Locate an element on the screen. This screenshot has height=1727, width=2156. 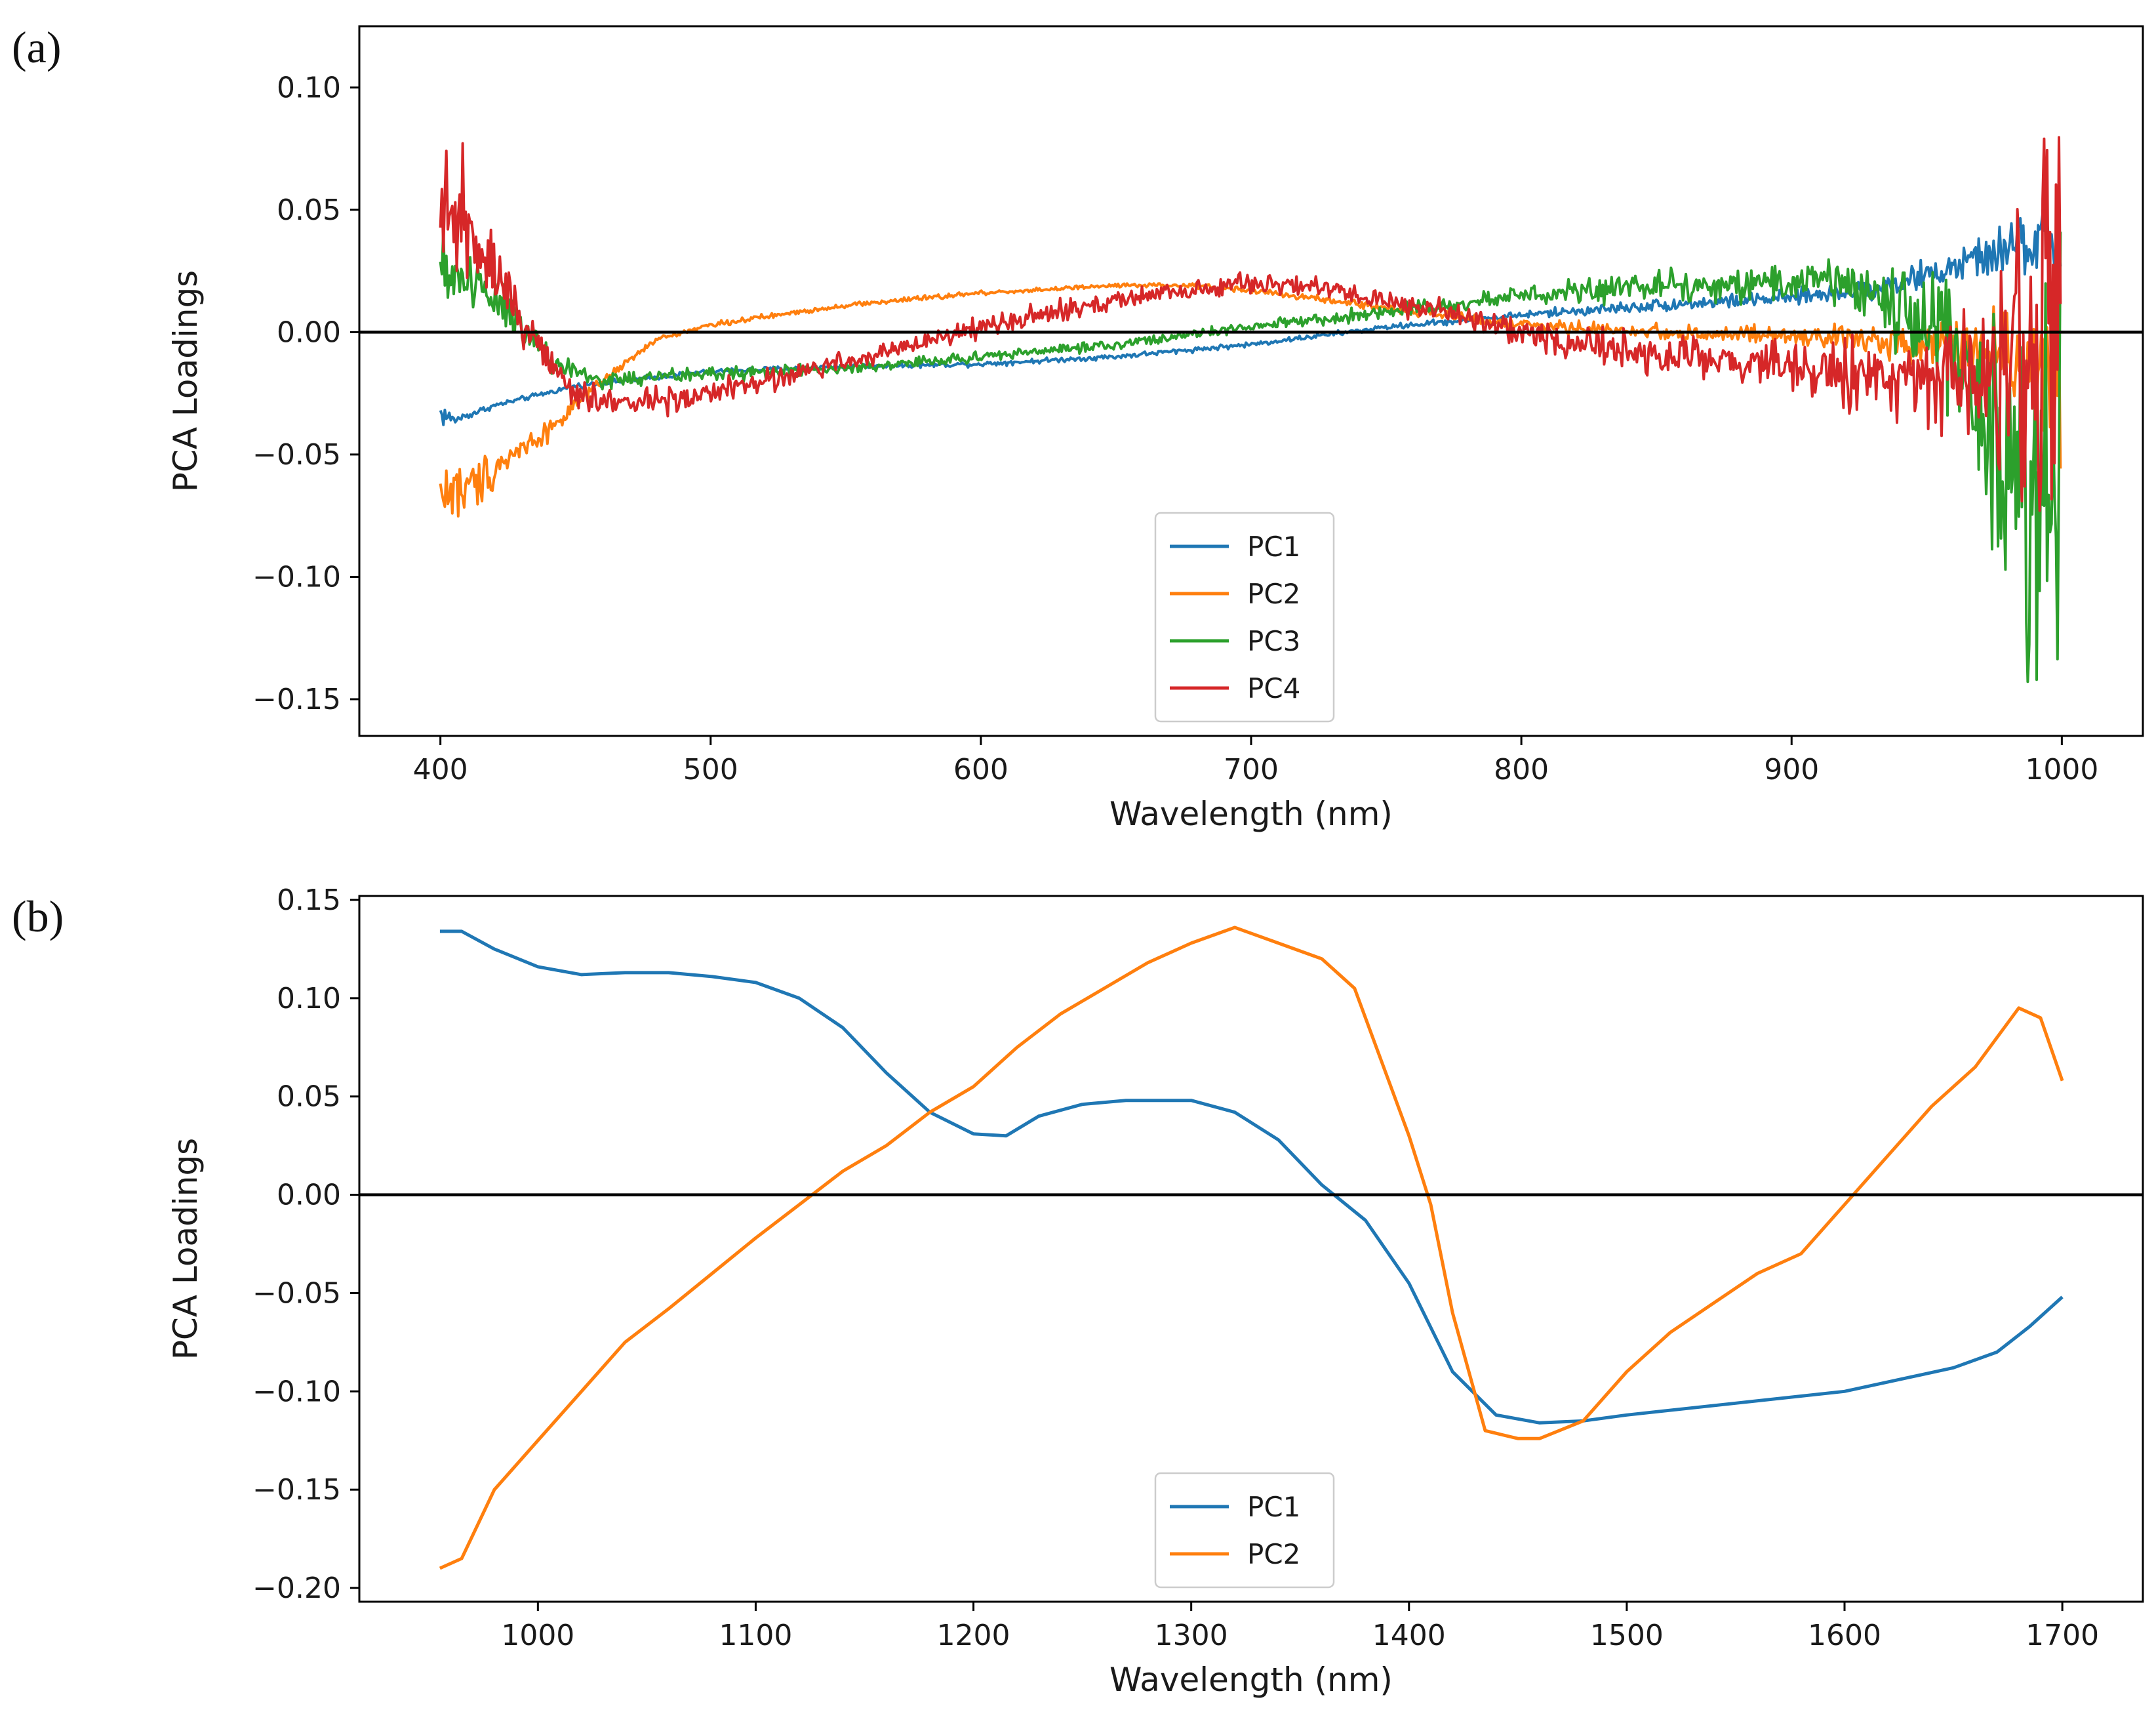
legend-label-pc3: PC3 is located at coordinates (1273, 641).